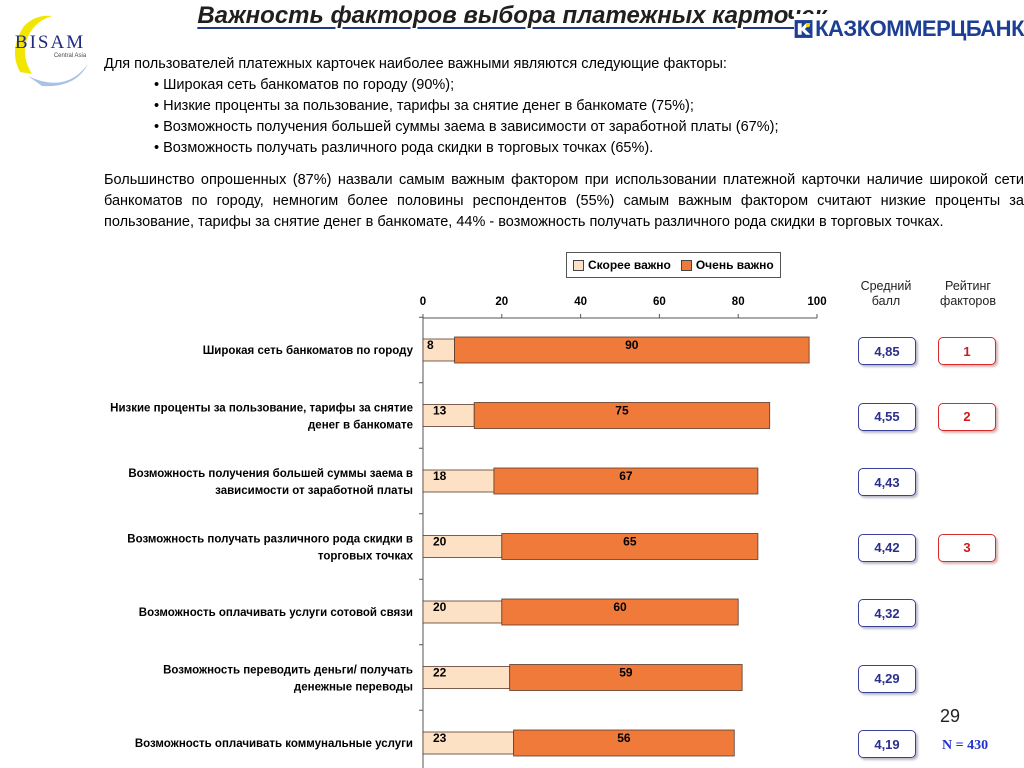 The height and width of the screenshot is (768, 1024). I want to click on legend-entry-very: Очень важно, so click(727, 265).